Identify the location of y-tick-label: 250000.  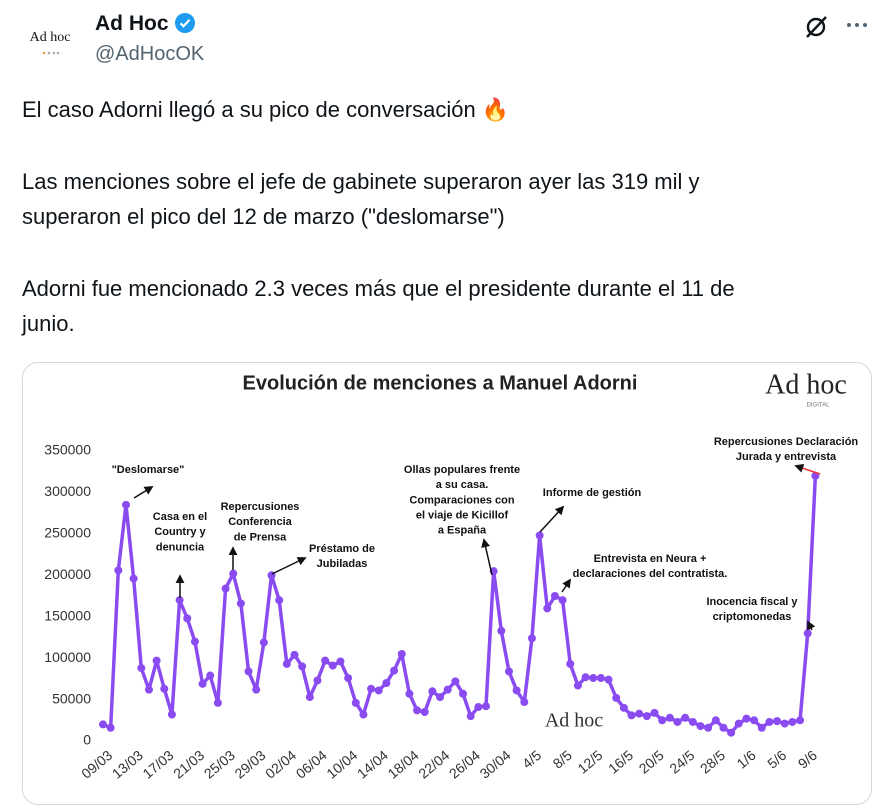
(67, 533).